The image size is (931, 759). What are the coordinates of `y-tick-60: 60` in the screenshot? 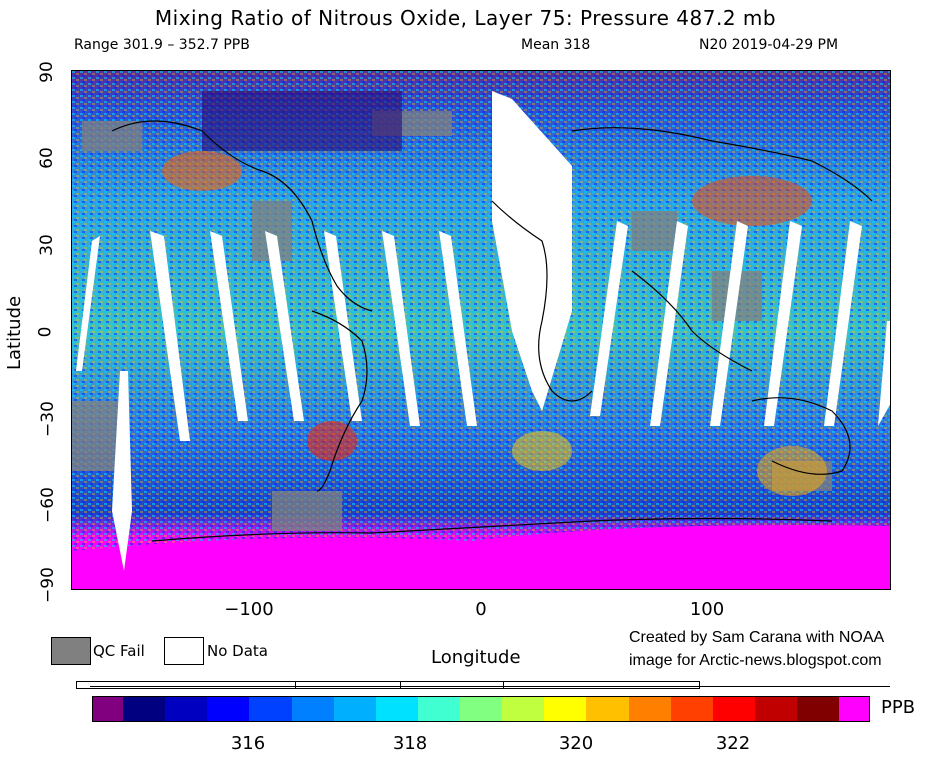 It's located at (46, 158).